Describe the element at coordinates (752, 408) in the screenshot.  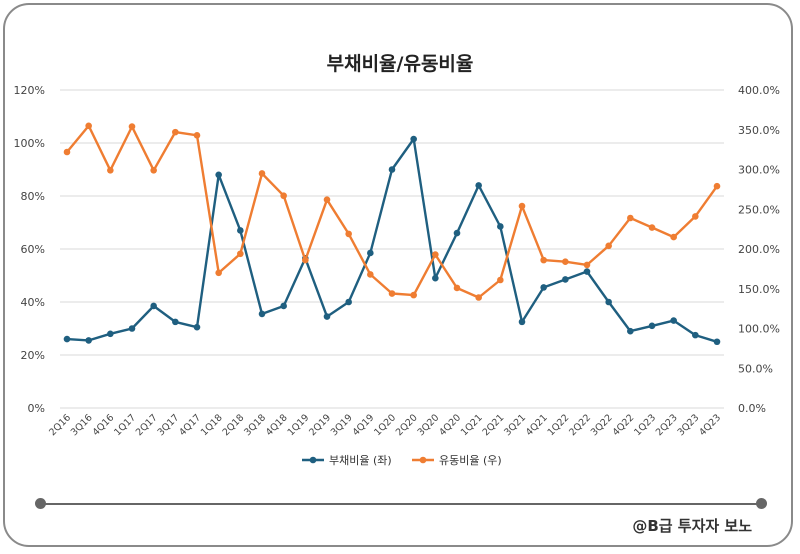
I see `right-tick-label: 0.0%` at that location.